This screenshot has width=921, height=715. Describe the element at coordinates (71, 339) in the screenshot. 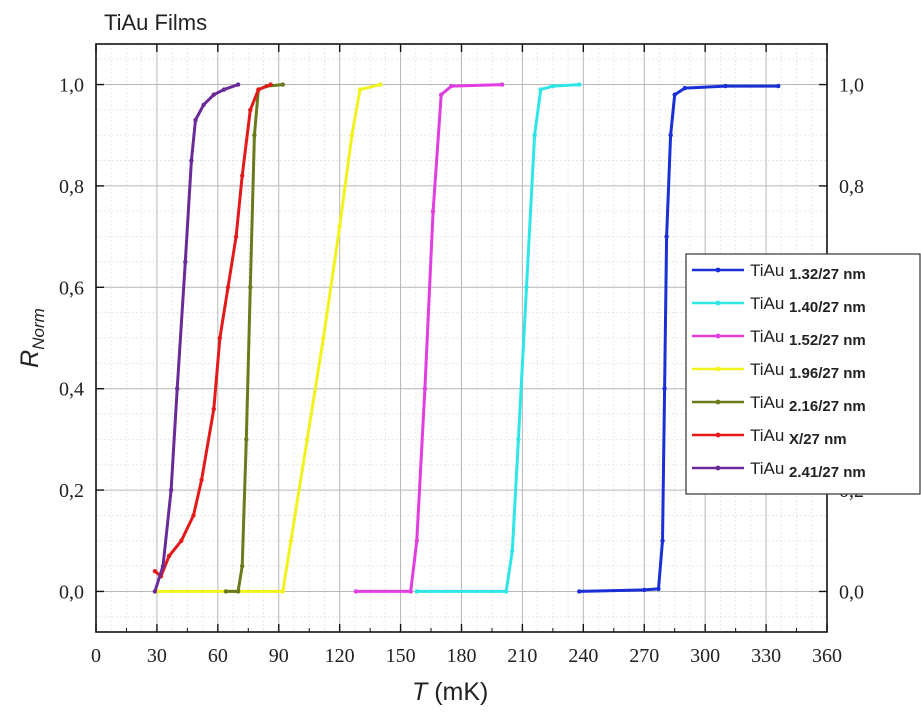

I see `y-tick-labels: 0,0 0,2 0,4 0,6 0,8 1,0` at that location.